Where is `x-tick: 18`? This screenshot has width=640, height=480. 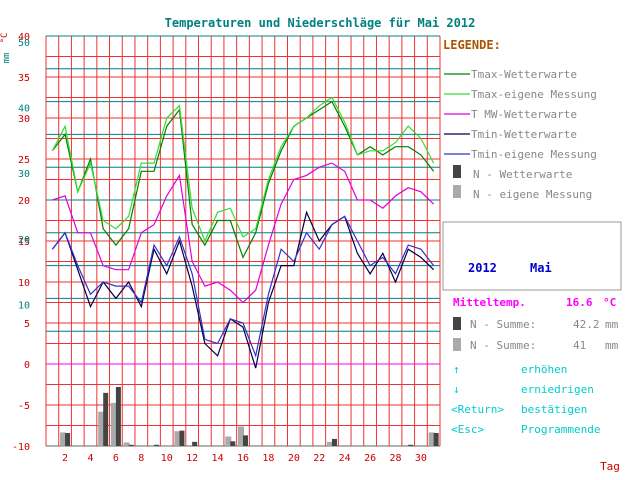
x-tick: 18 is located at coordinates (268, 458).